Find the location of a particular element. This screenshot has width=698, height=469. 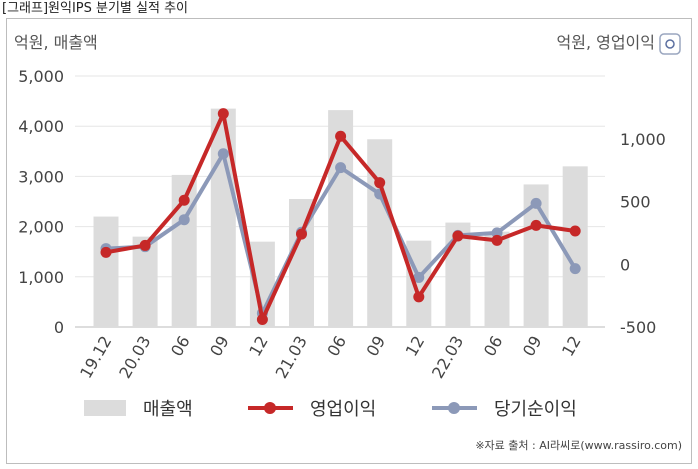

right-tick-label: 1,000 is located at coordinates (643, 139).